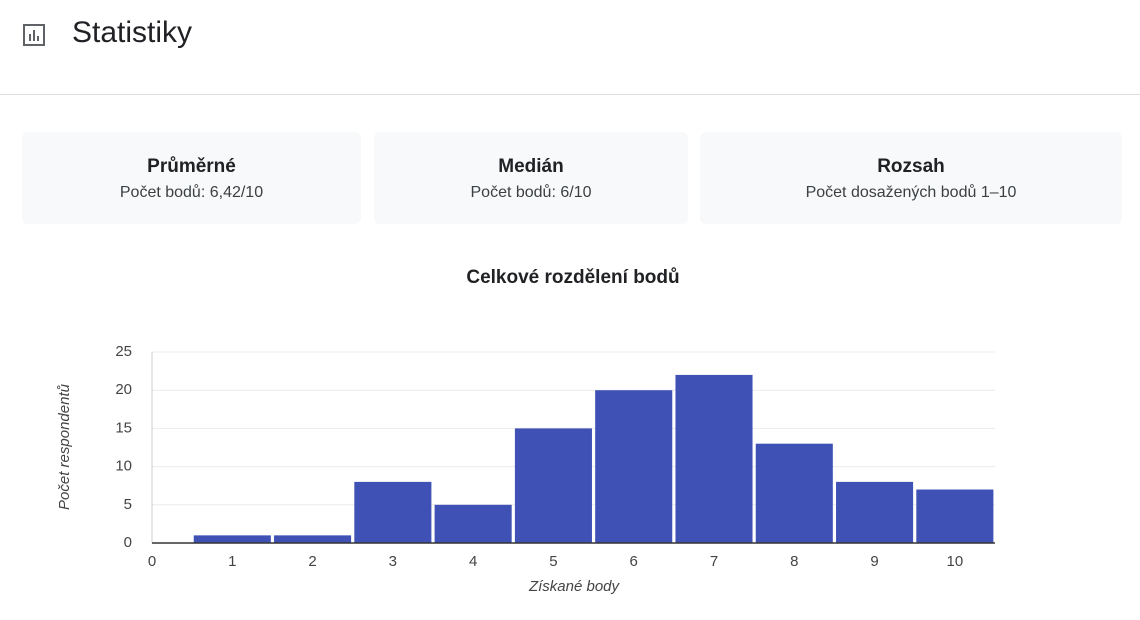 This screenshot has width=1140, height=620. What do you see at coordinates (191, 166) in the screenshot?
I see `card-title: Průměrné` at bounding box center [191, 166].